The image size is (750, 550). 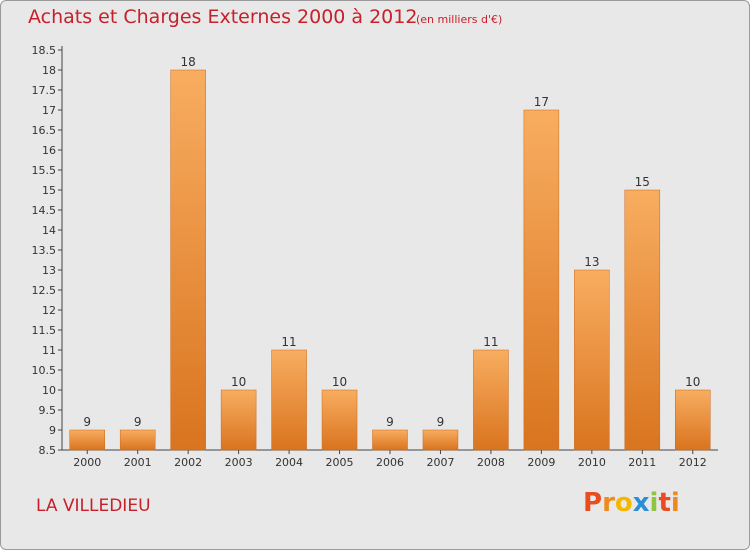 What do you see at coordinates (49, 310) in the screenshot?
I see `y-tick-label: 12` at bounding box center [49, 310].